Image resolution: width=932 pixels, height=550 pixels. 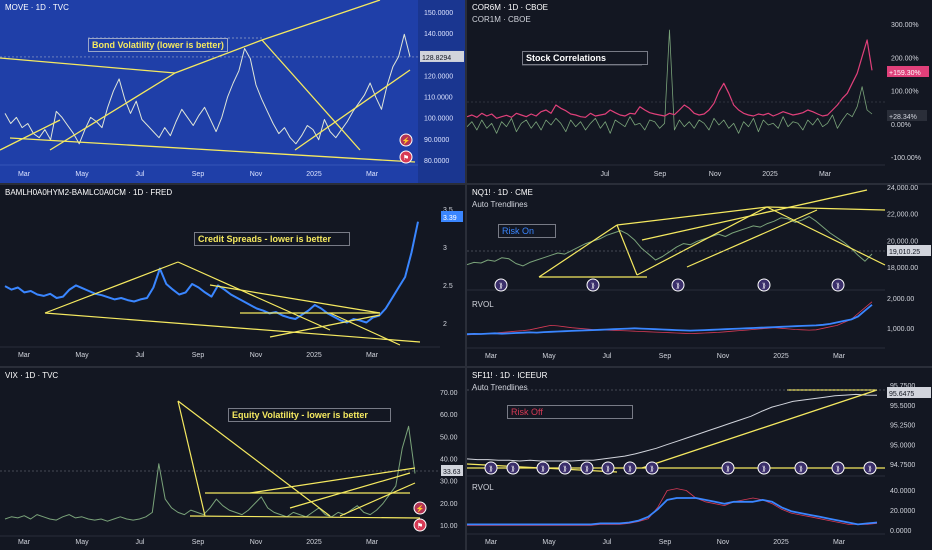 I want to click on hy-x-tick: Nov, so click(x=256, y=355).